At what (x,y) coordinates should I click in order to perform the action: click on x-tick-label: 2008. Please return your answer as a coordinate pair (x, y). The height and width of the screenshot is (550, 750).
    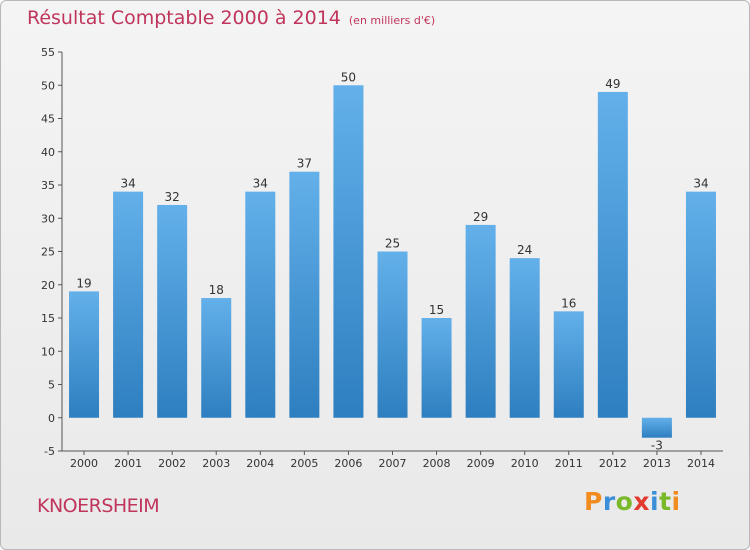
    Looking at the image, I should click on (437, 463).